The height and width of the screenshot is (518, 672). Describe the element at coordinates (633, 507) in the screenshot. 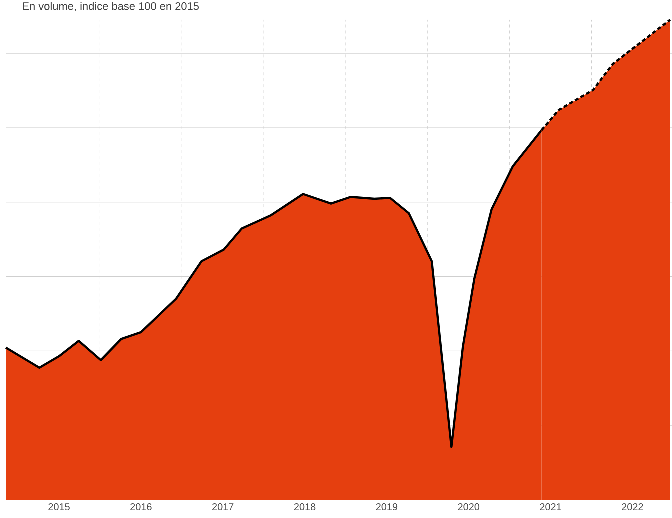

I see `x-tick-label: 2022` at that location.